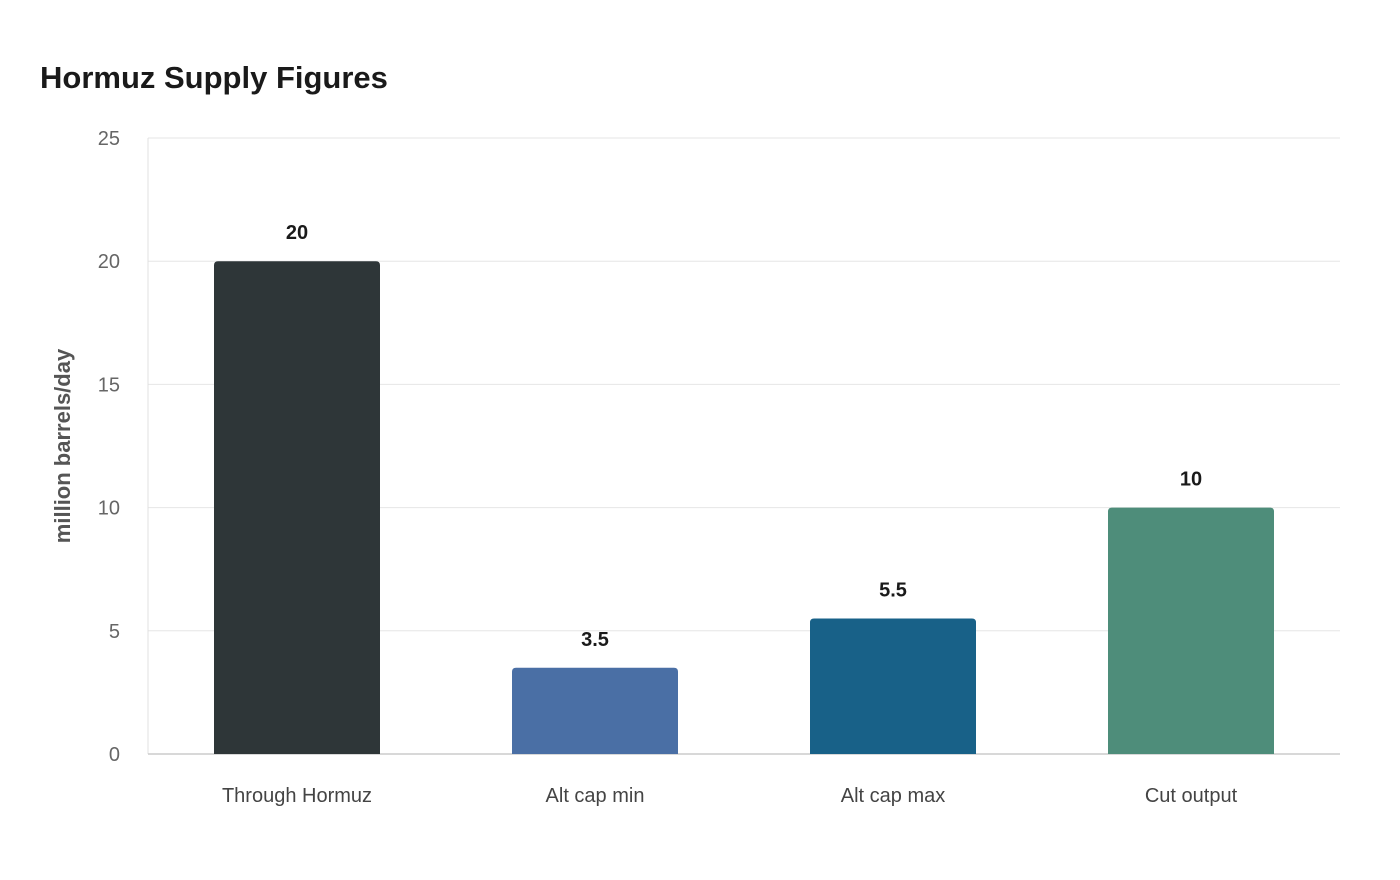 This screenshot has height=880, width=1400. What do you see at coordinates (893, 796) in the screenshot?
I see `x-tick-label: Alt cap max` at bounding box center [893, 796].